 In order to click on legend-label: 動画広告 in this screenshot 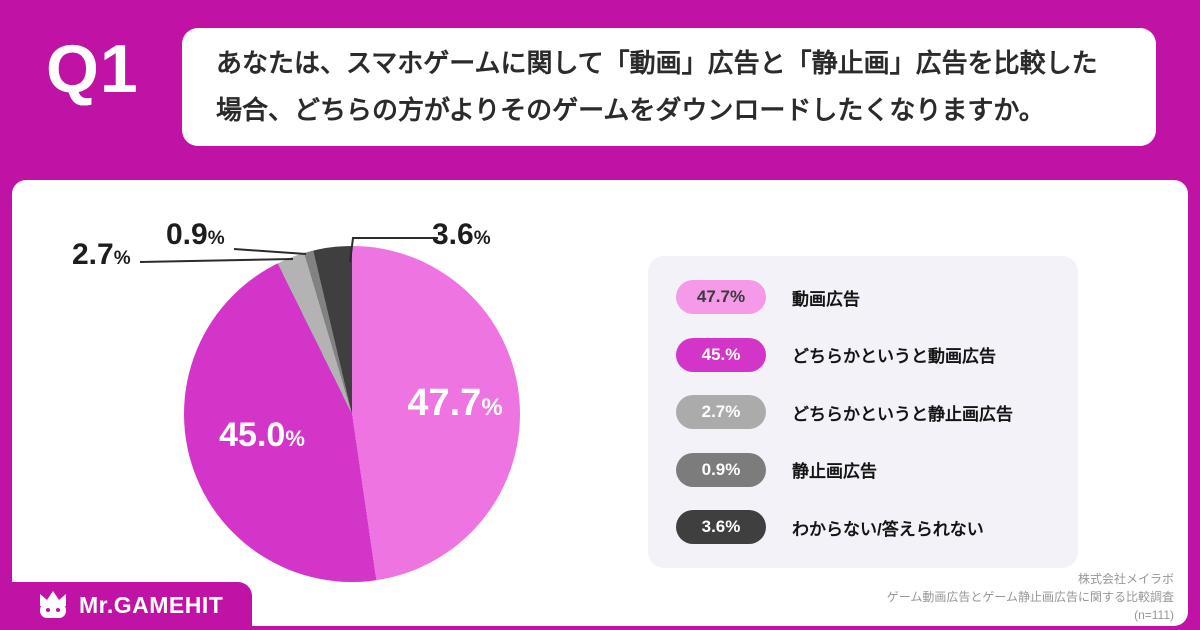, I will do `click(826, 299)`.